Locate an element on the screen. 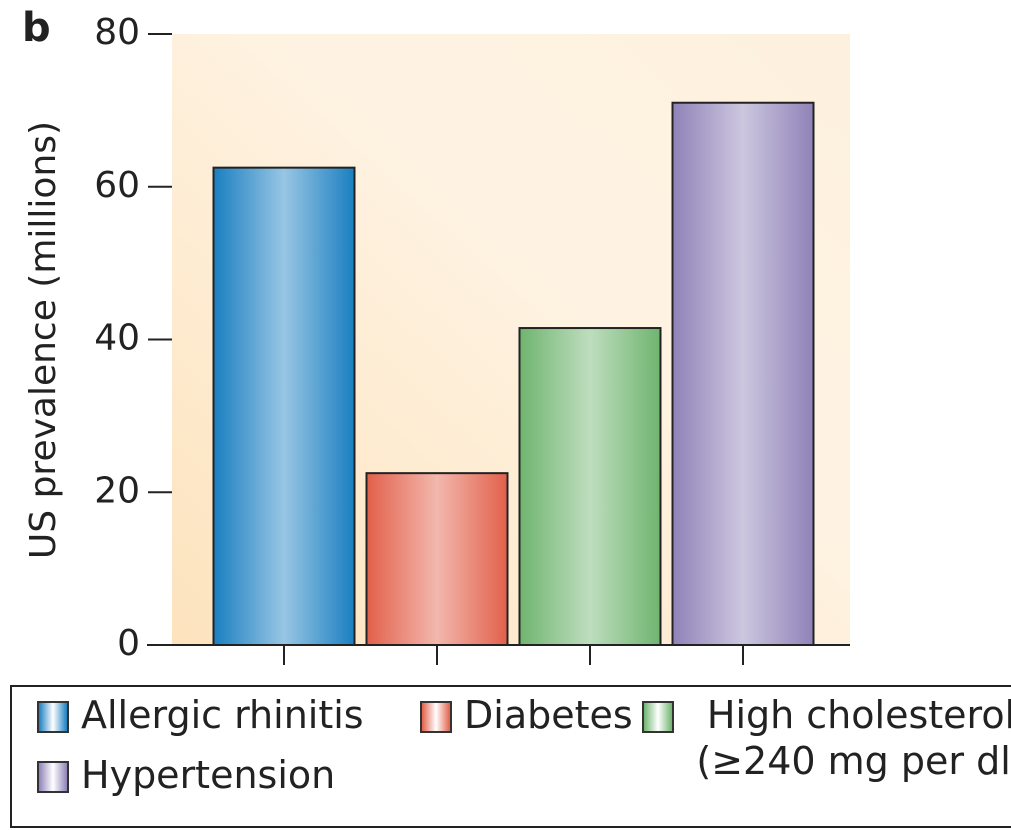  y-tick-label: 80 is located at coordinates (117, 32).